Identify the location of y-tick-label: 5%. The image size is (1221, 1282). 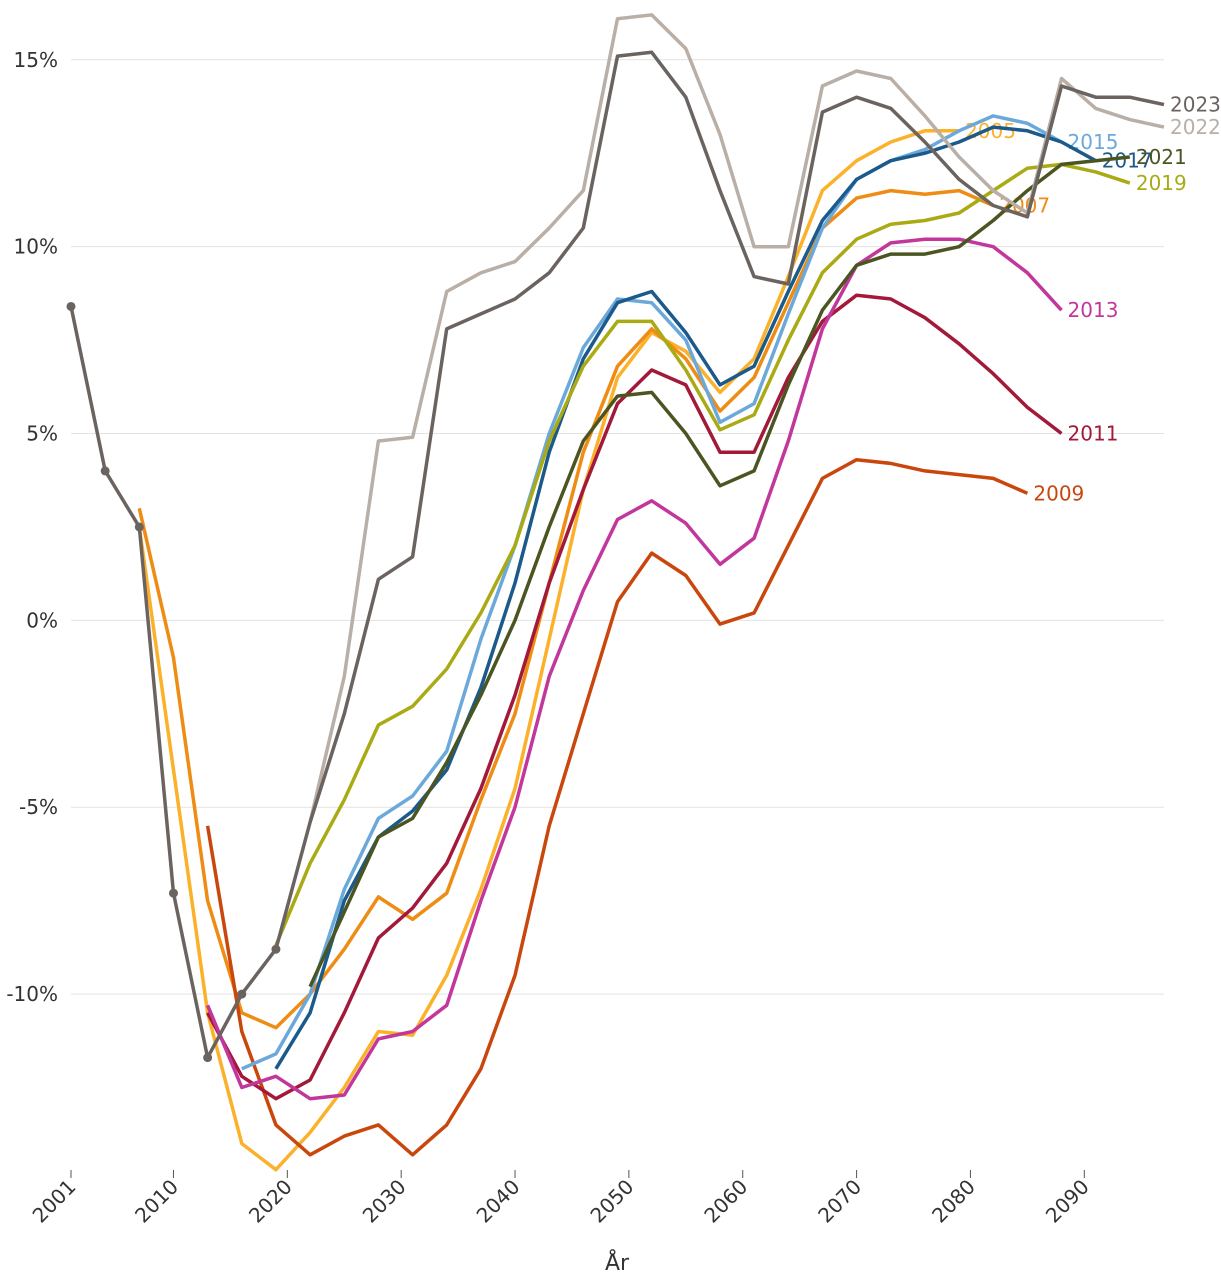
(42, 434).